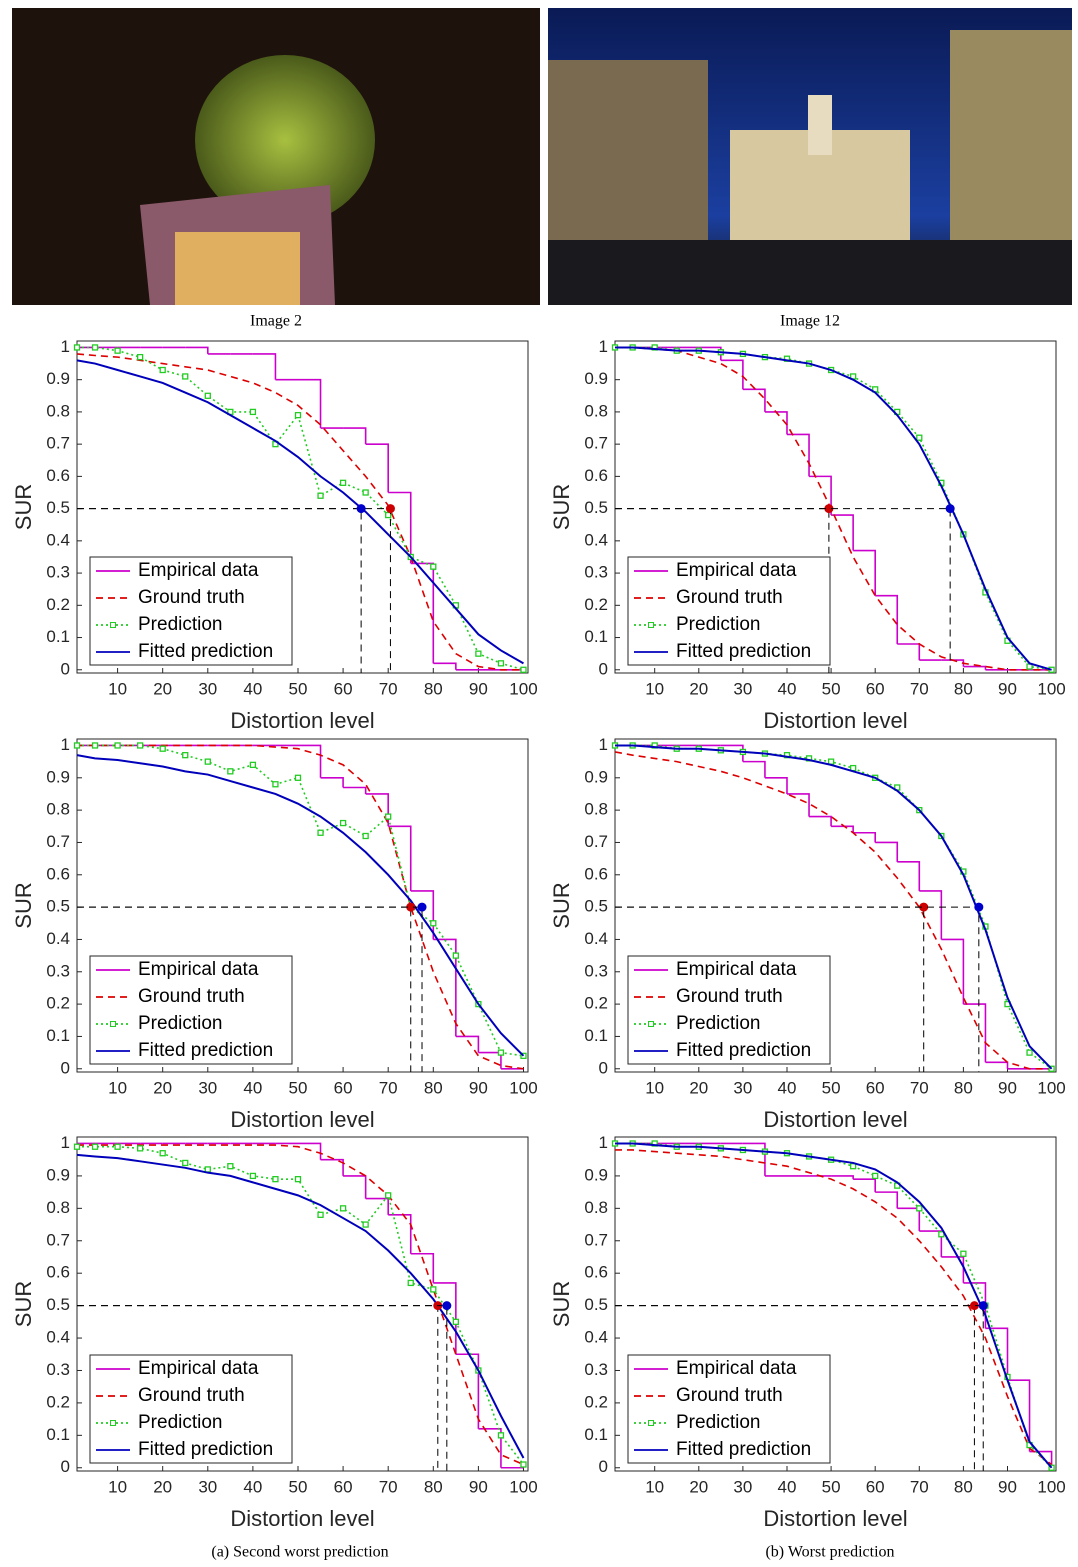 The height and width of the screenshot is (1567, 1078). Describe the element at coordinates (603, 1067) in the screenshot. I see `y-tick-label: 0` at that location.